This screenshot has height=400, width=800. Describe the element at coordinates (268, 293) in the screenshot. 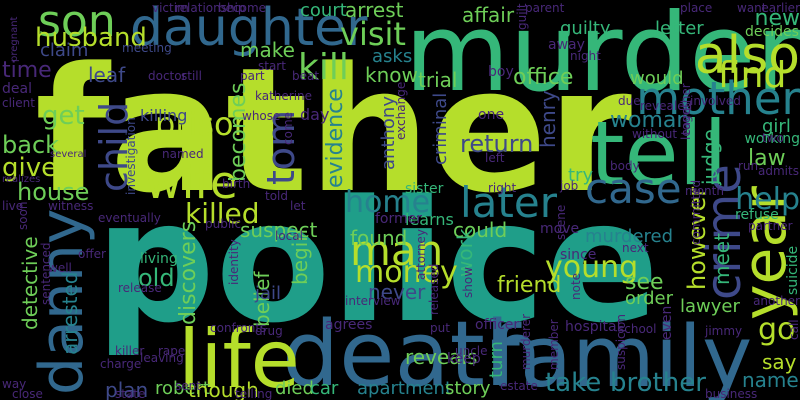

I see `word-jail: jail` at that location.